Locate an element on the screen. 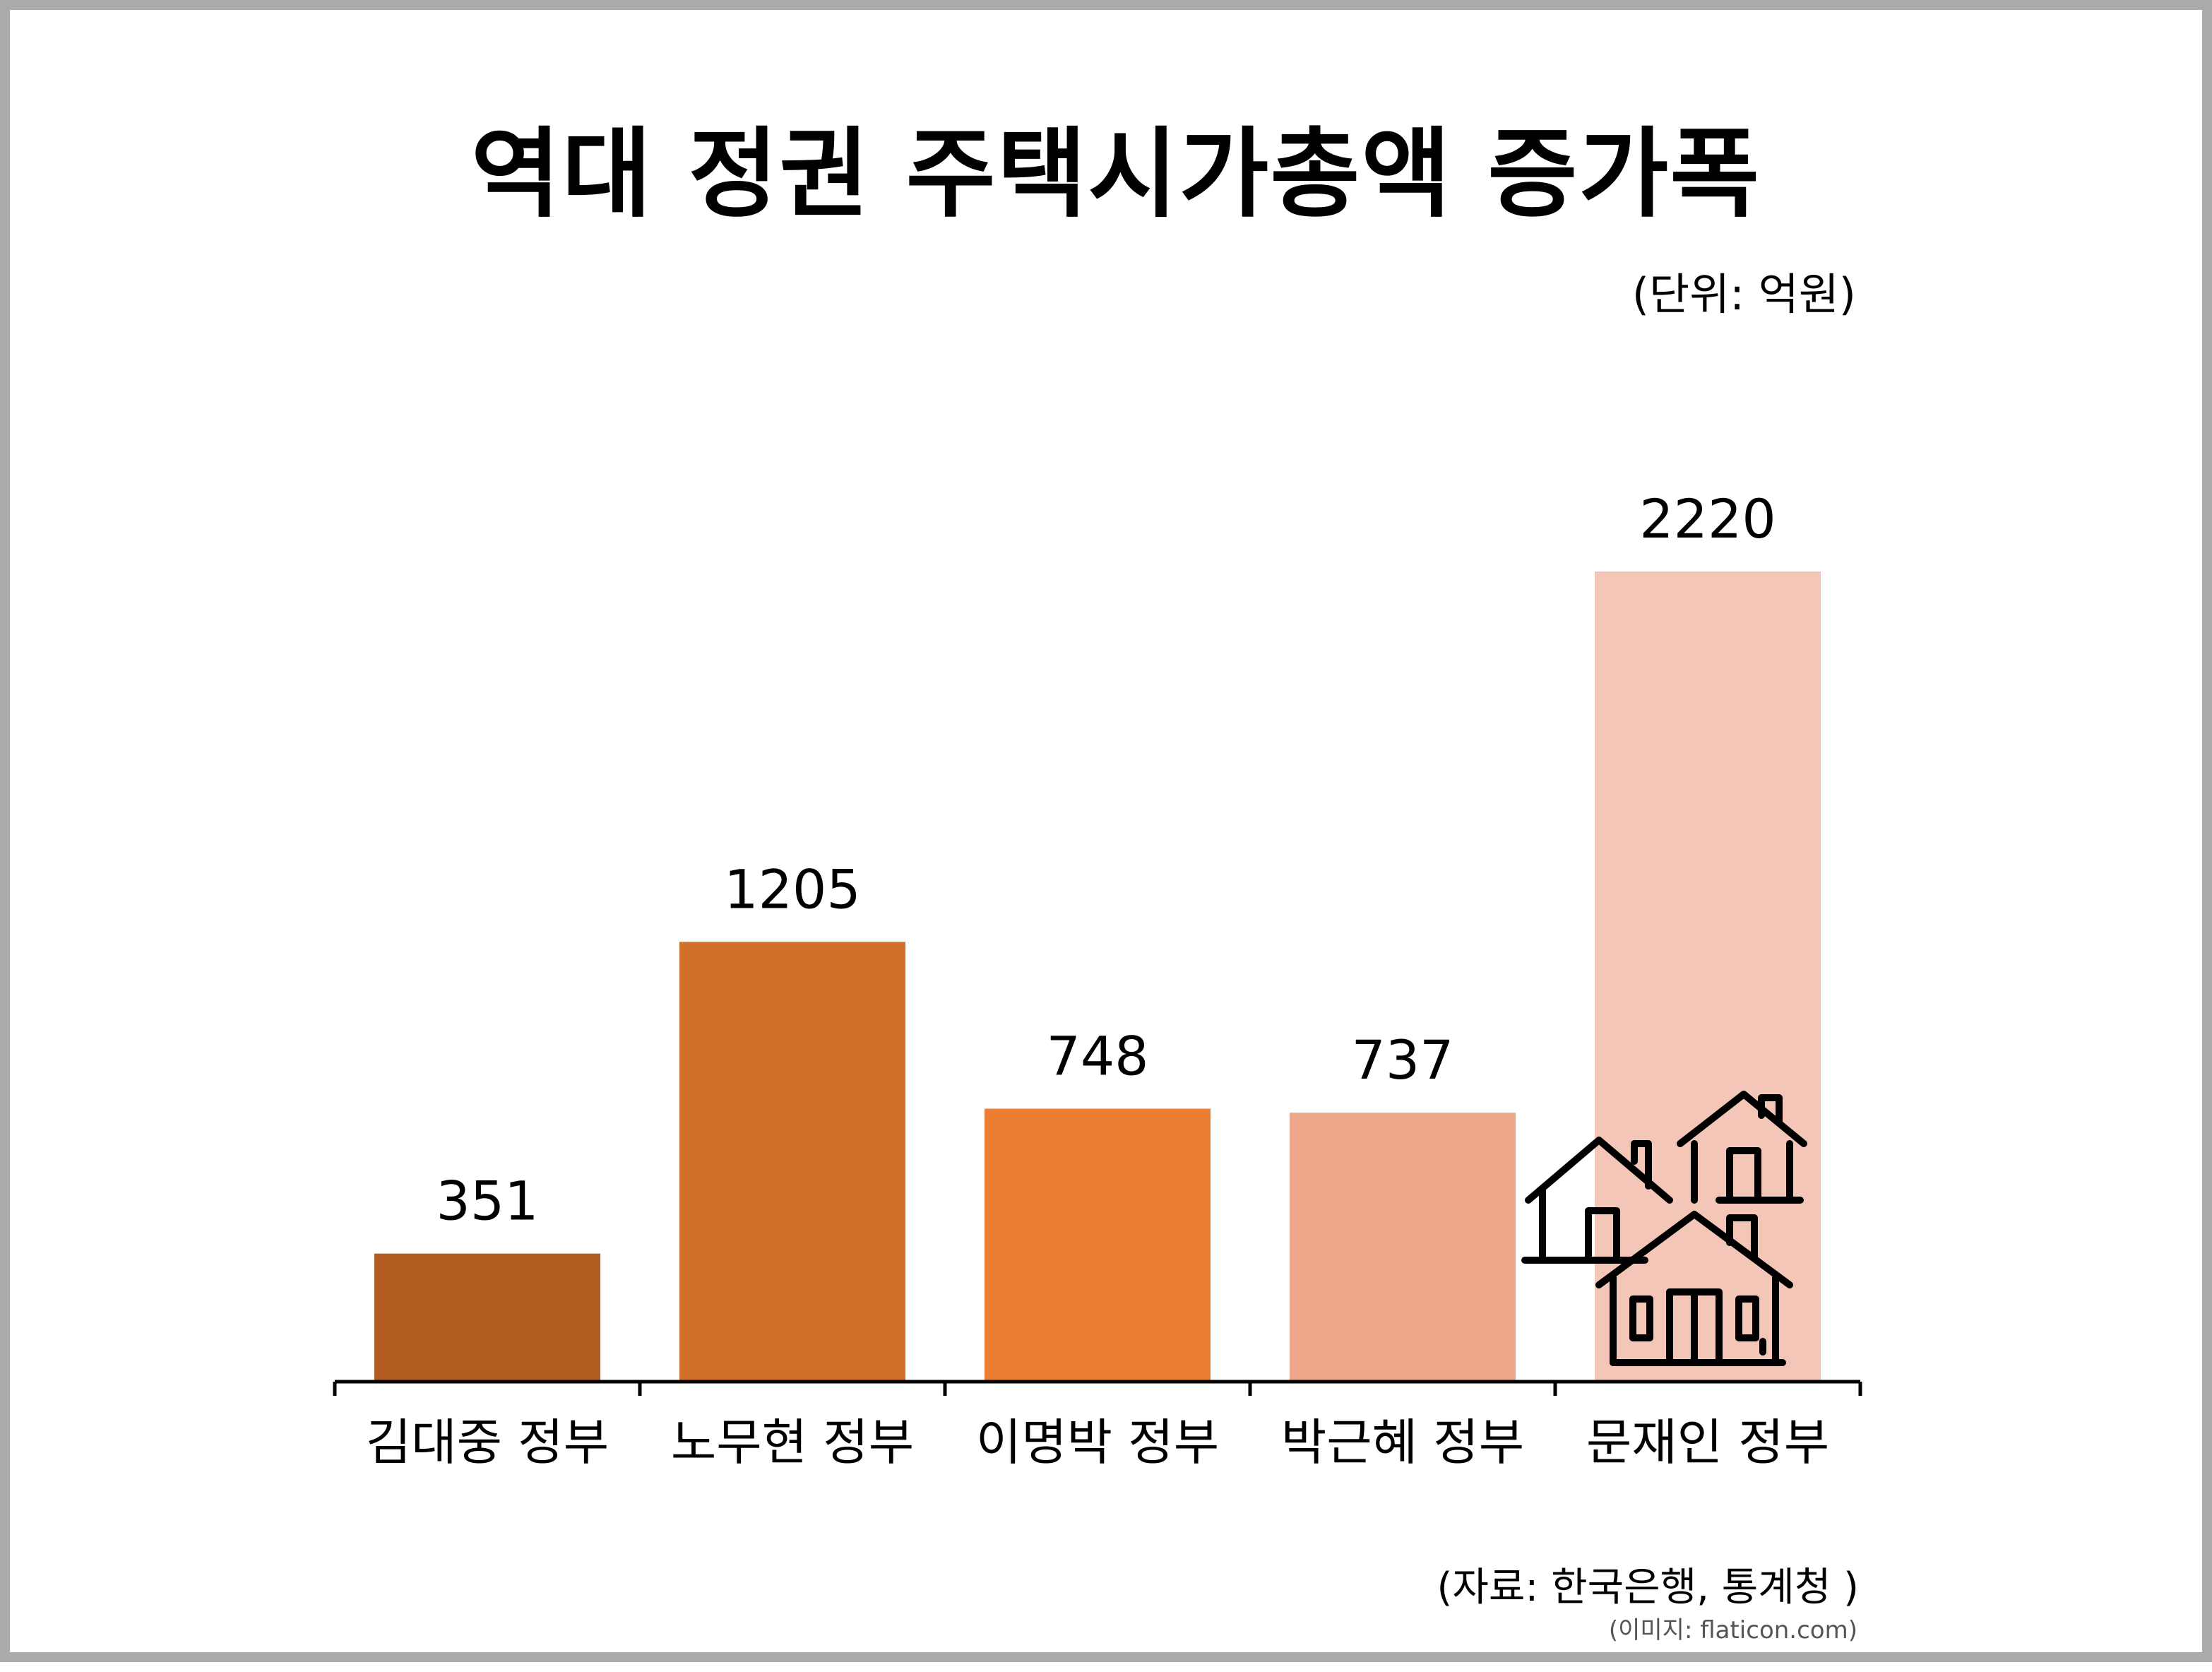 This screenshot has width=2212, height=1672. data-label: 2220 is located at coordinates (1707, 518).